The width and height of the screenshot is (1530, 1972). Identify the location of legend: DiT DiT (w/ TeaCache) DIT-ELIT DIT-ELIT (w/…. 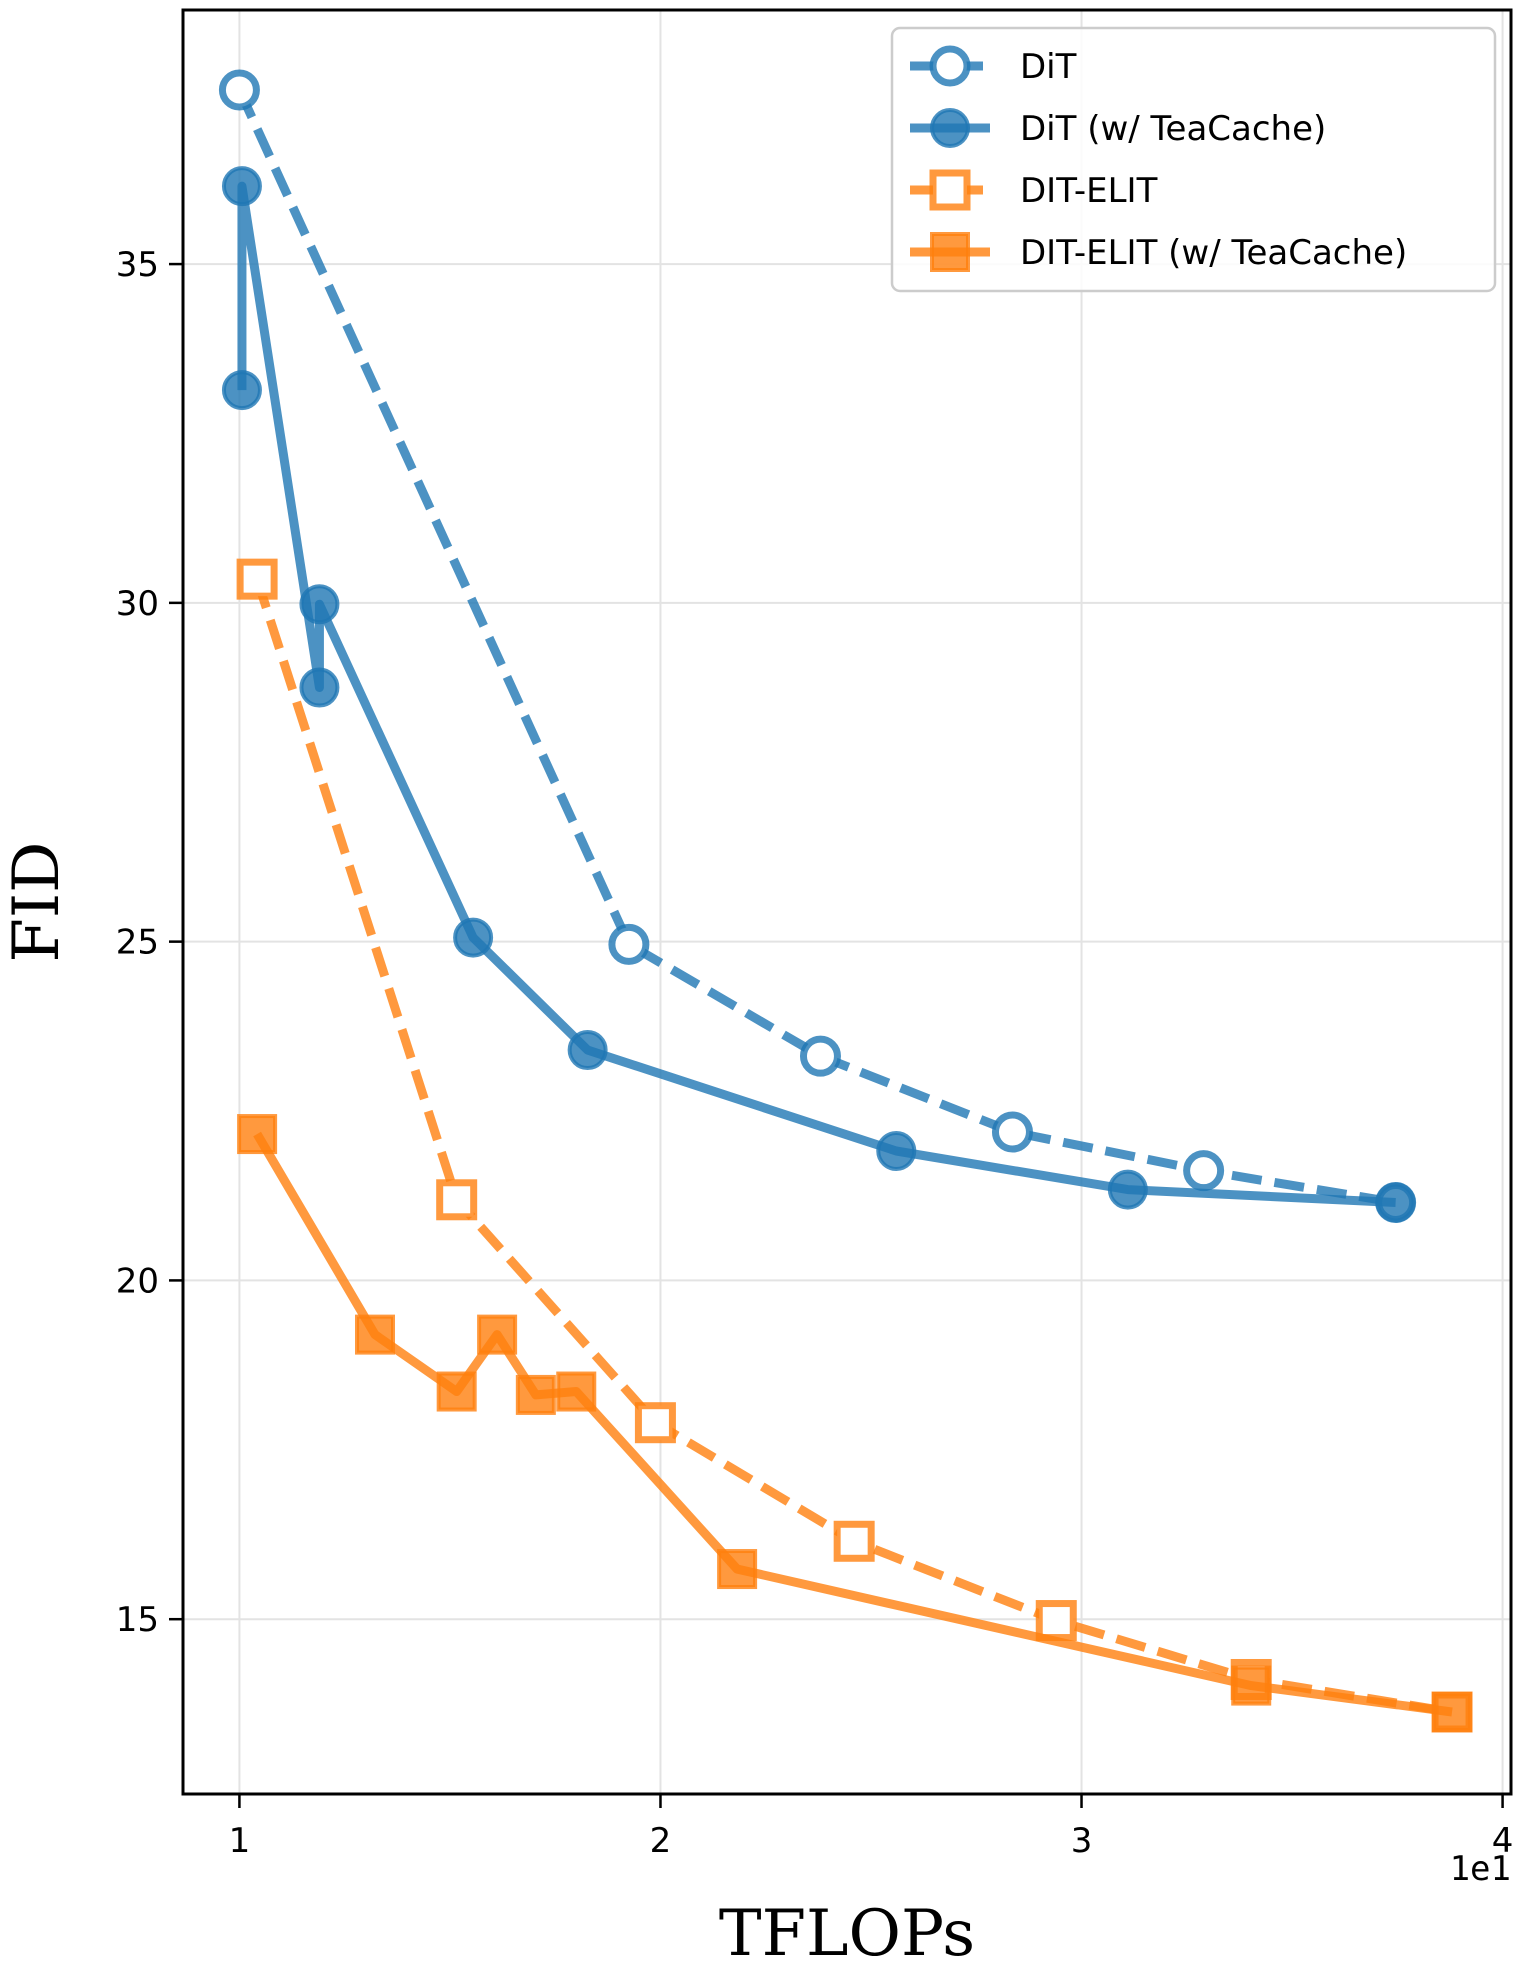
(1193, 159).